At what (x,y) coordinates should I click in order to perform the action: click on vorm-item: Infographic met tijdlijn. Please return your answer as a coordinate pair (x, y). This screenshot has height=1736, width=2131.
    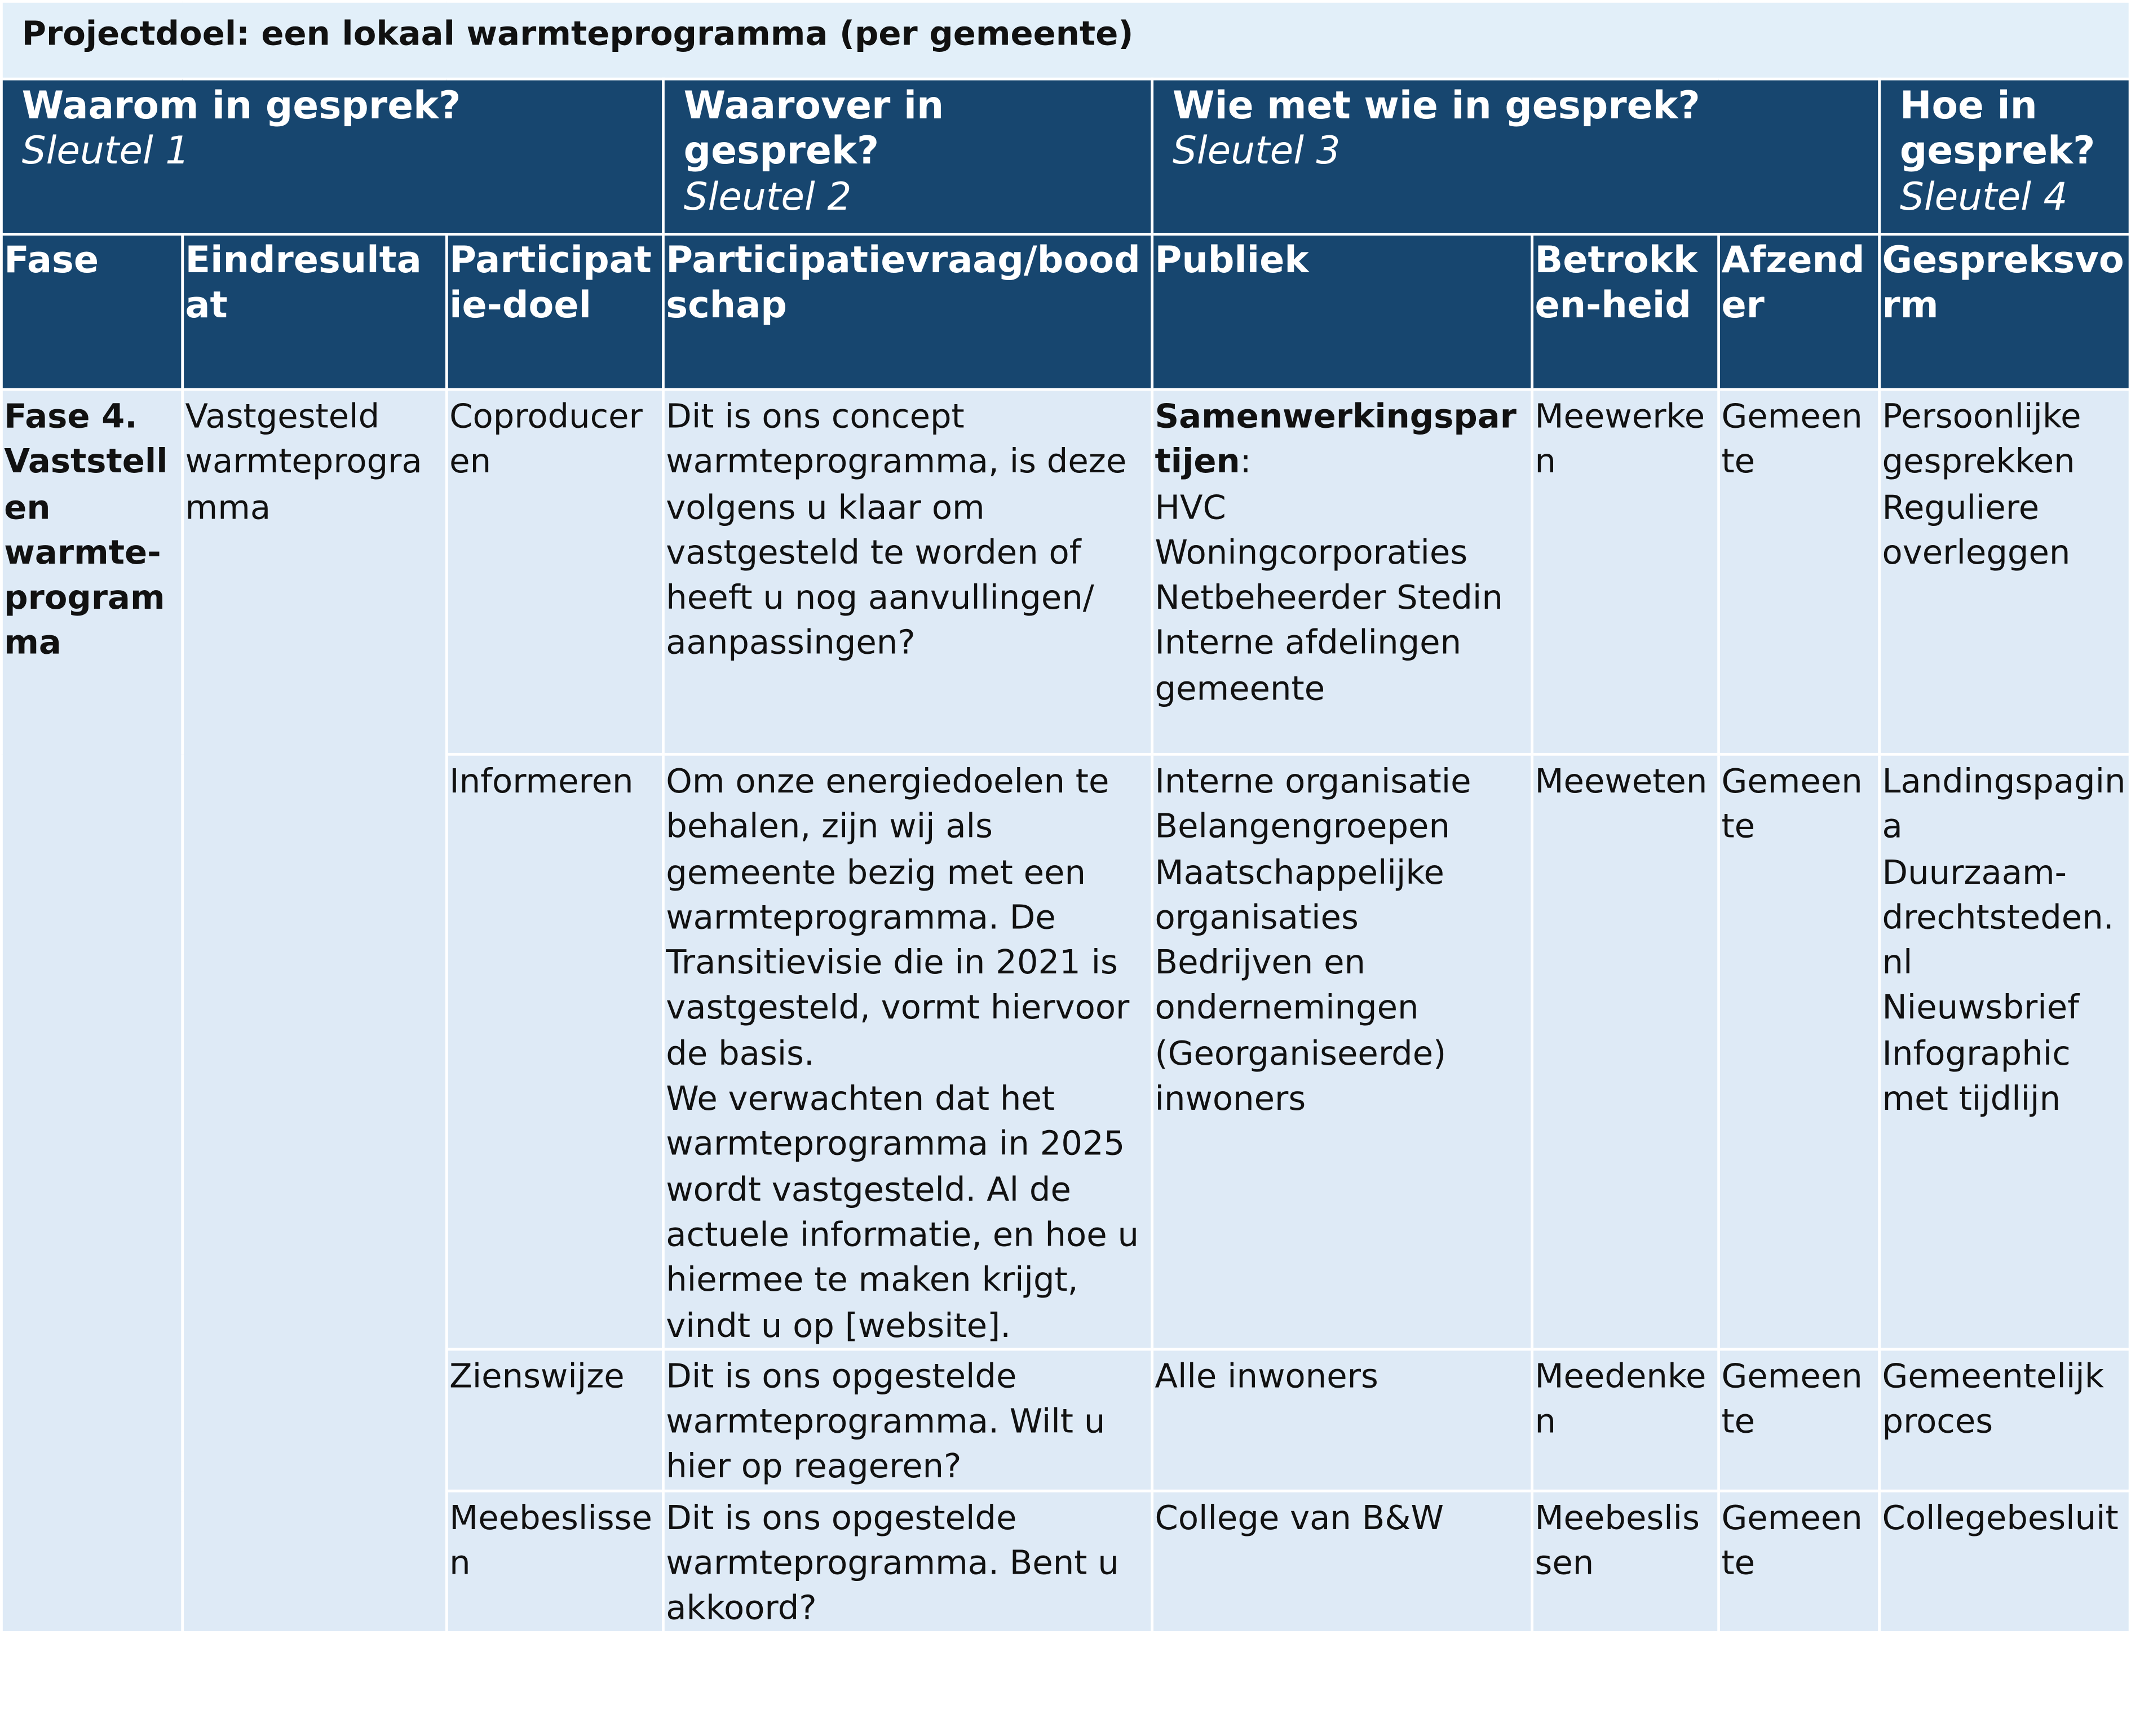
    Looking at the image, I should click on (1976, 1075).